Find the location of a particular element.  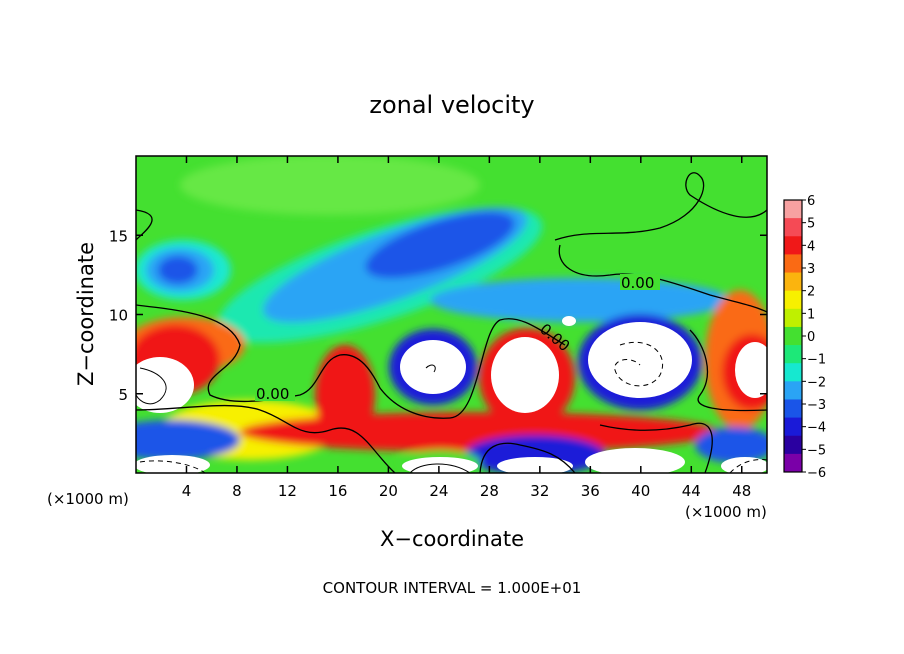

colorbar-tick-label: 3 is located at coordinates (811, 269).